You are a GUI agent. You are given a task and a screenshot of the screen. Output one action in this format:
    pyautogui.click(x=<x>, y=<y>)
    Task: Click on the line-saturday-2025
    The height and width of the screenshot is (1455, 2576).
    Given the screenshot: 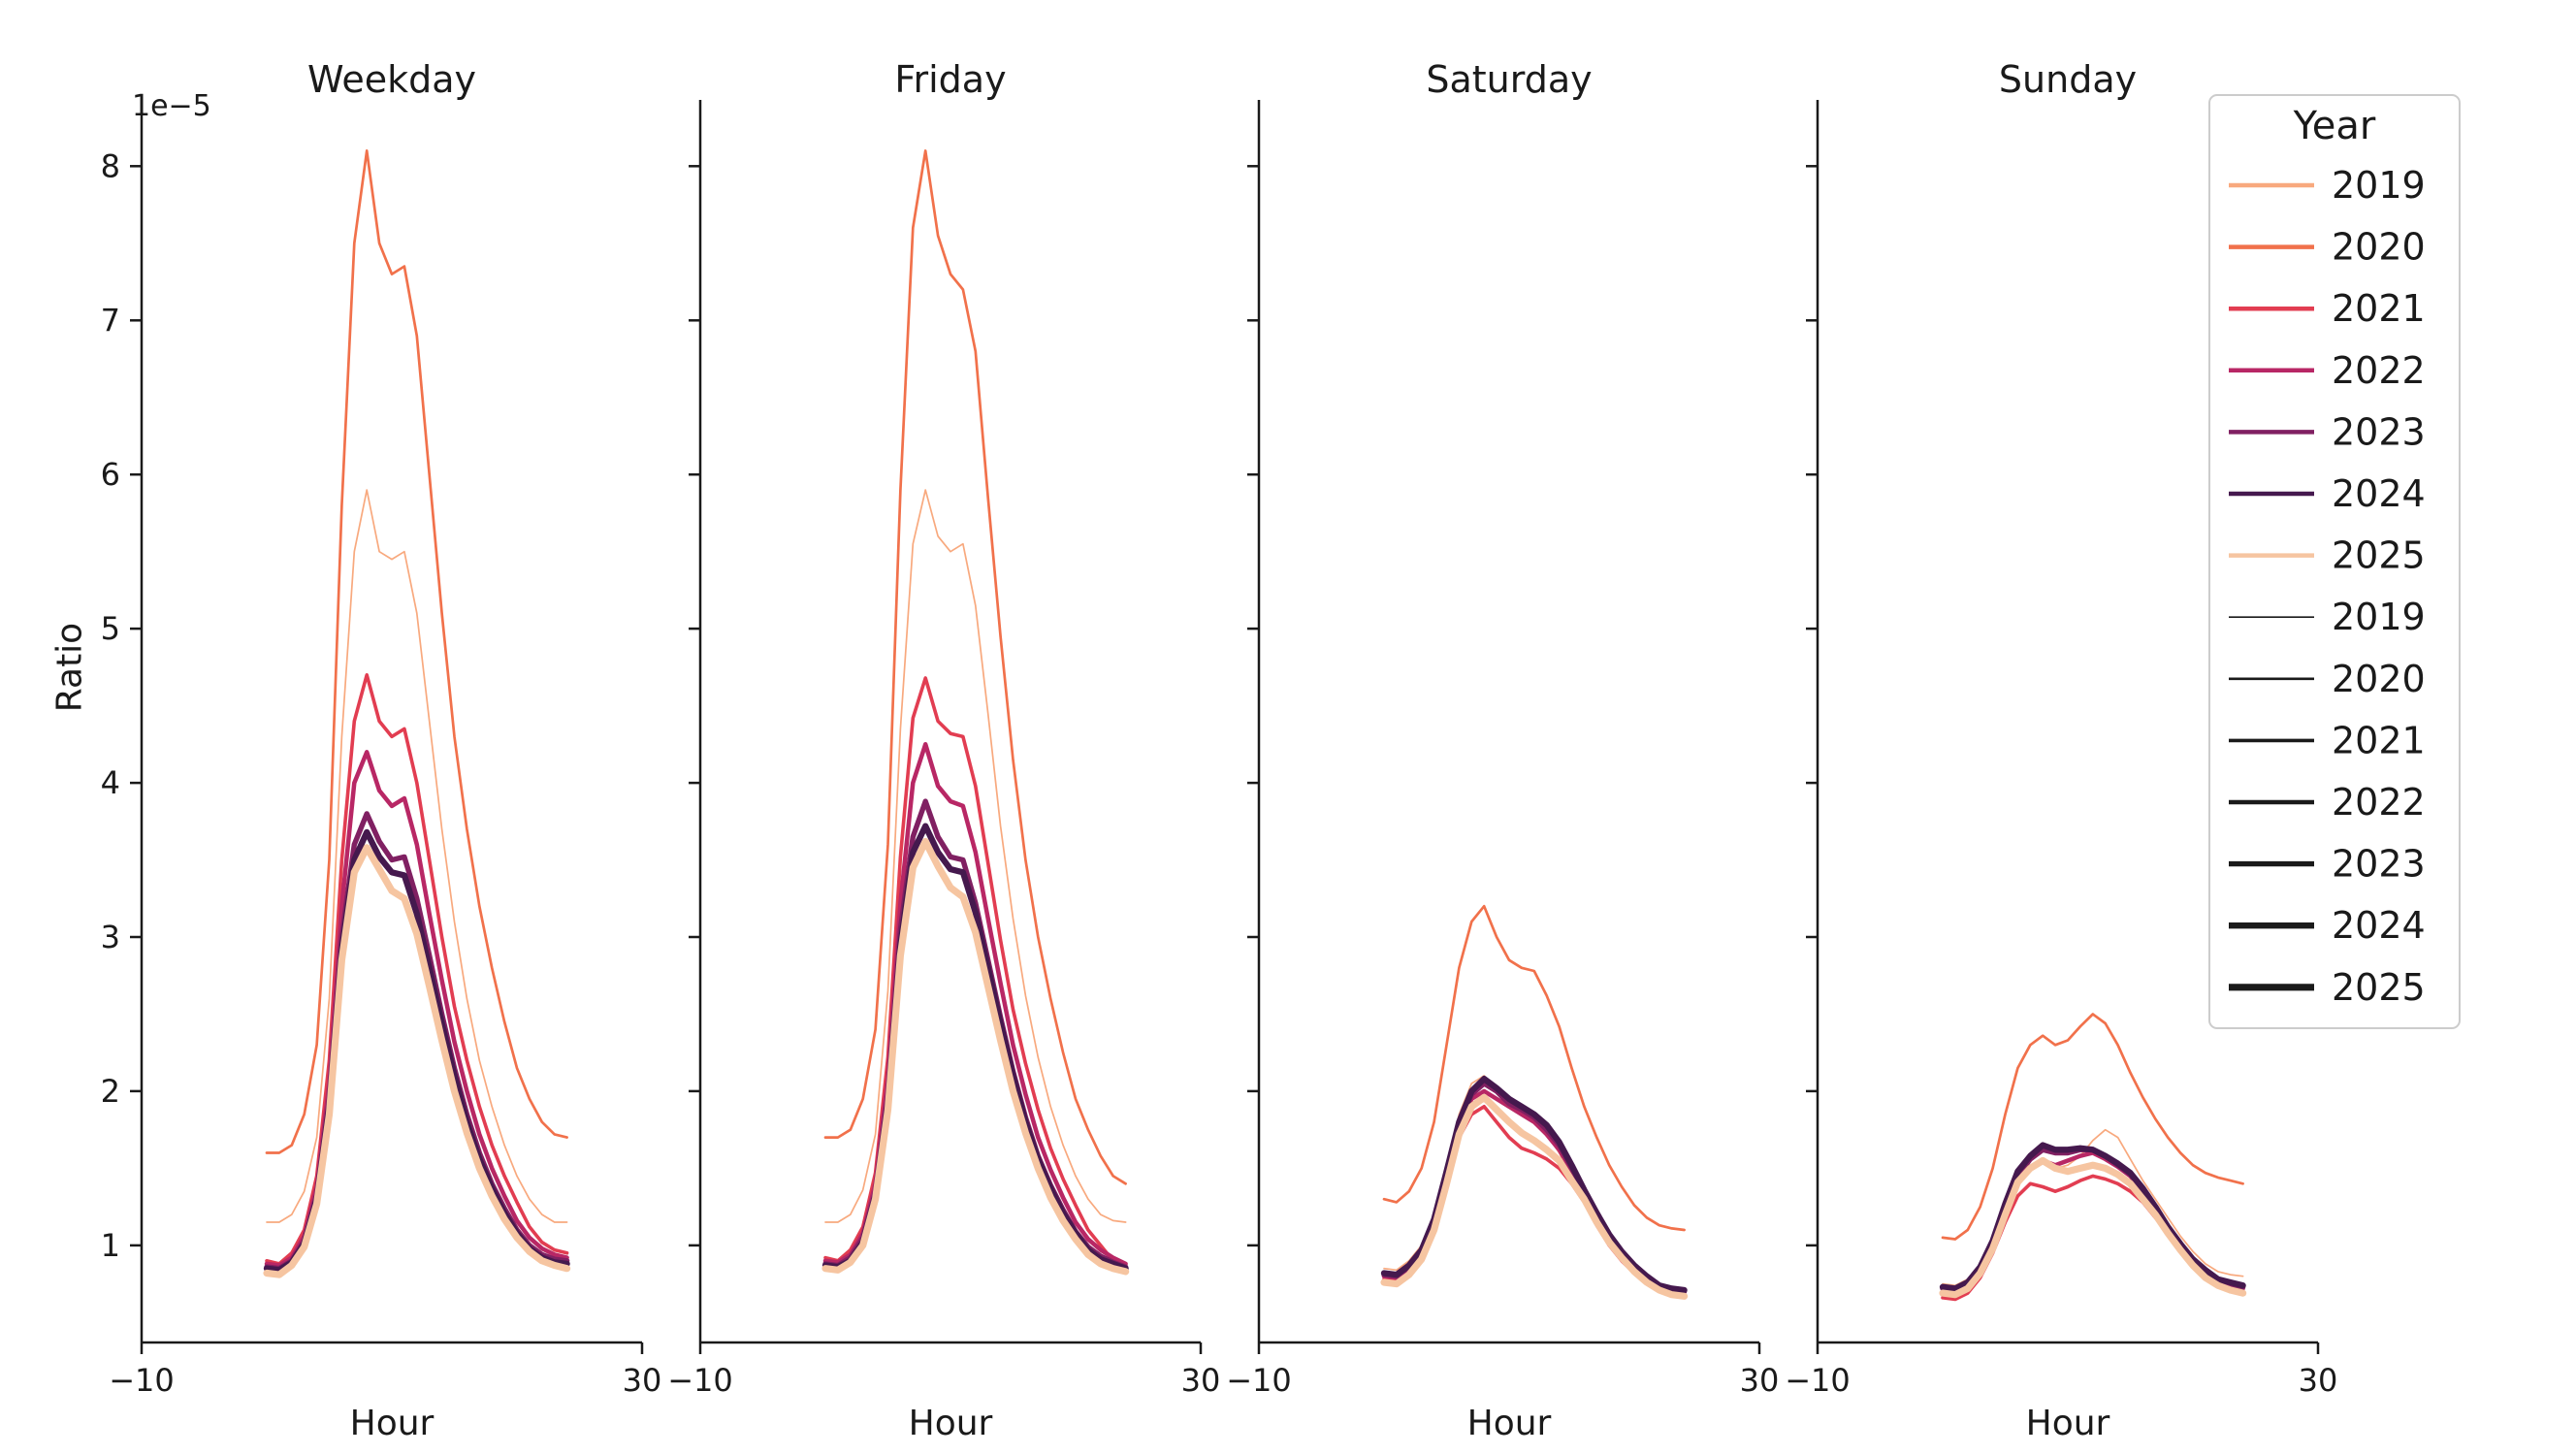 What is the action you would take?
    pyautogui.click(x=1534, y=1196)
    